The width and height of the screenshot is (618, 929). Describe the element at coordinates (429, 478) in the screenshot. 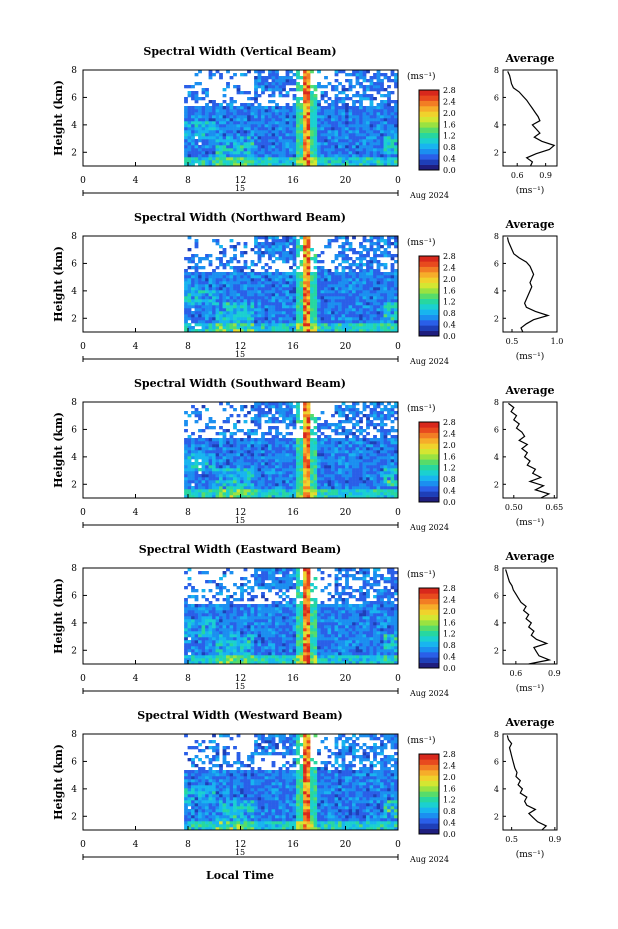

I see `colorbar-segment` at that location.